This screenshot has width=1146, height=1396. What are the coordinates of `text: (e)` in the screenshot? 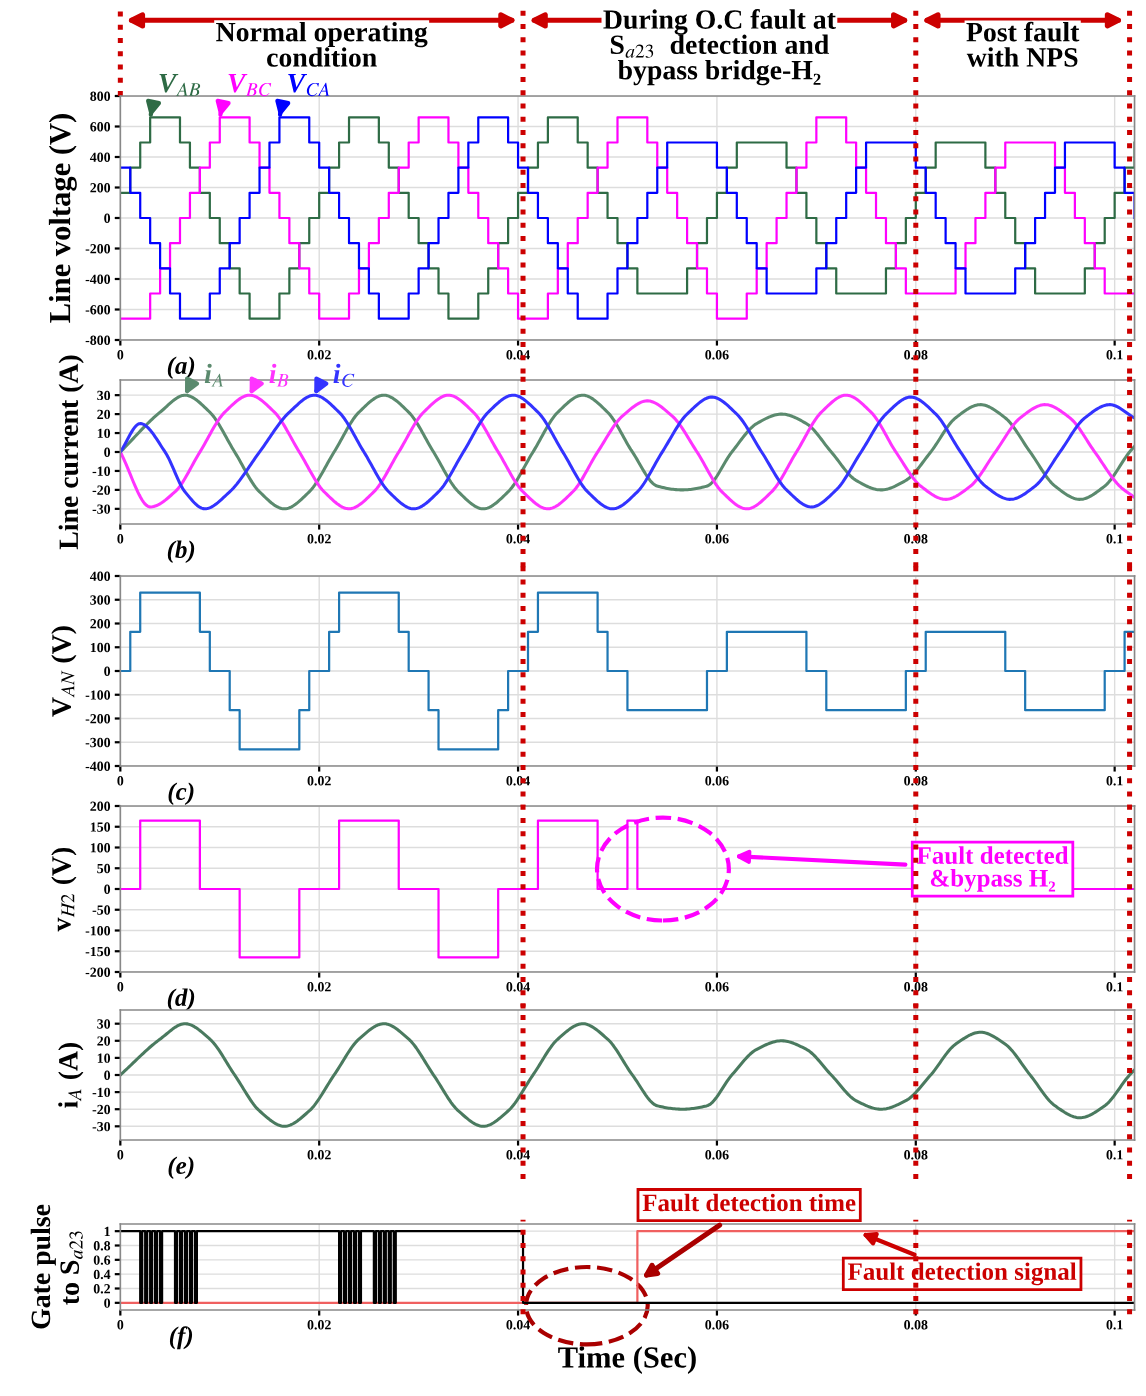 It's located at (181, 1168).